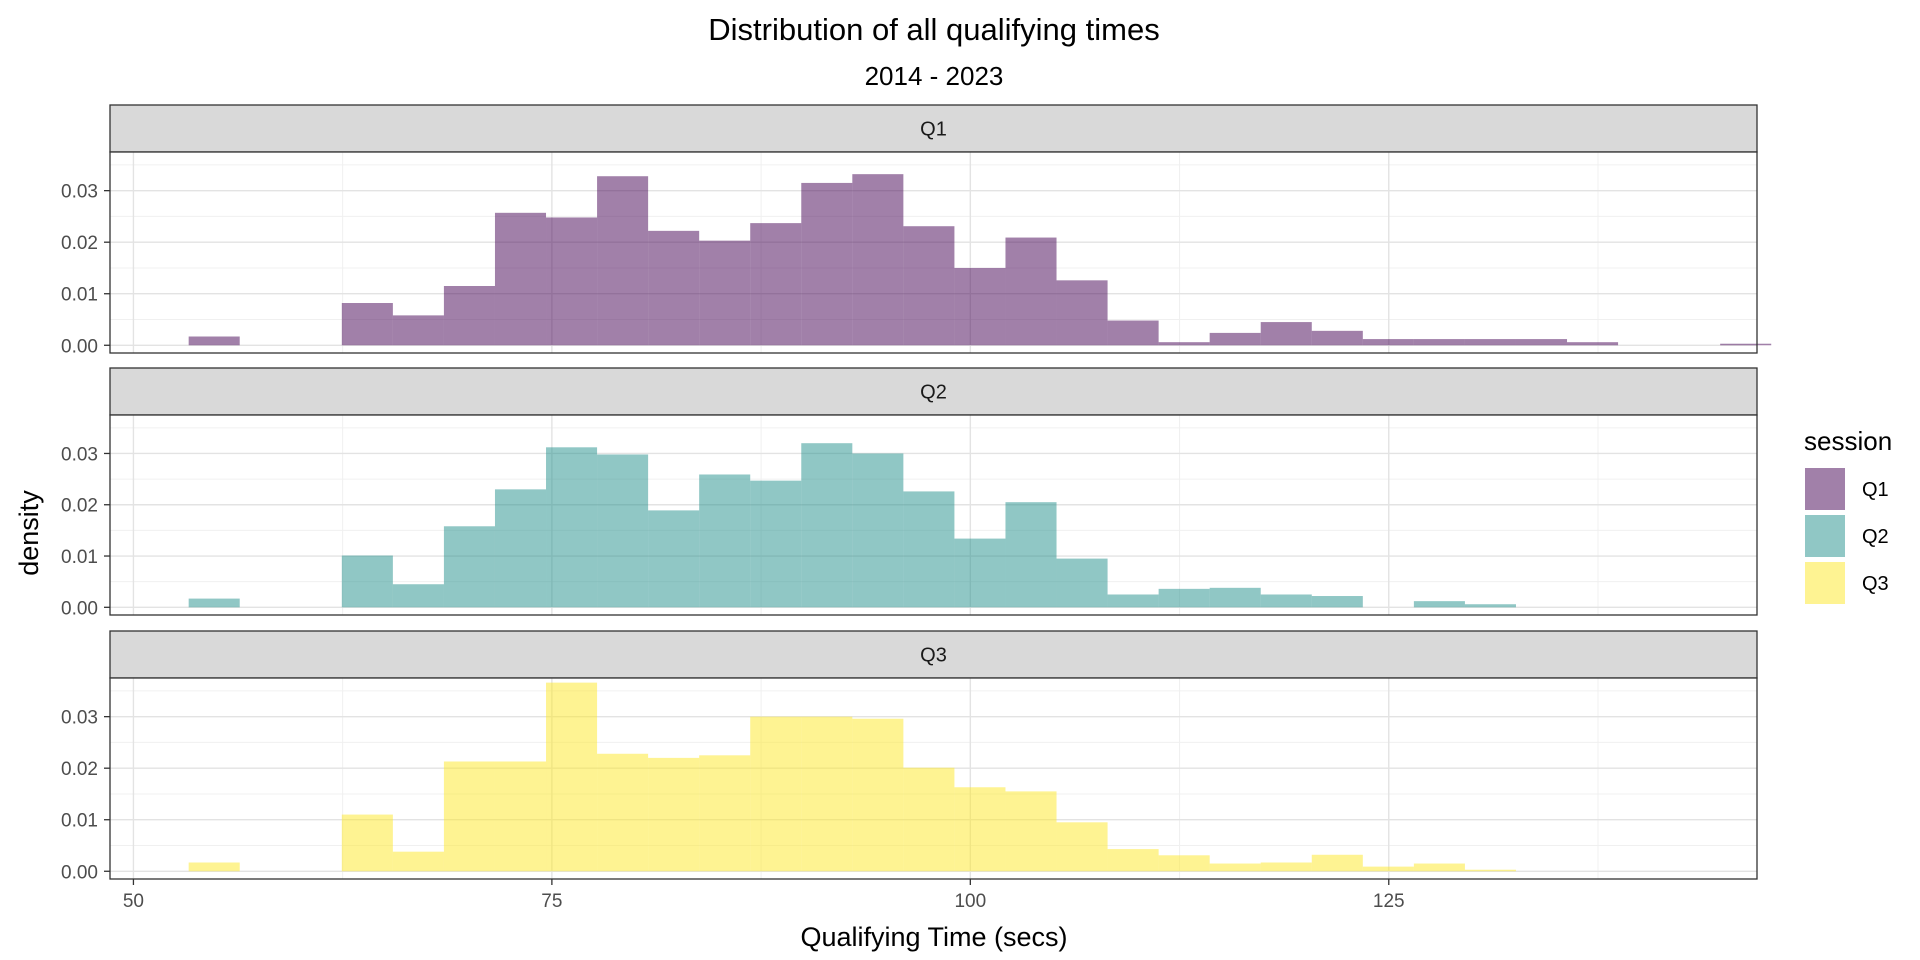  I want to click on legend-key-q3, so click(1825, 583).